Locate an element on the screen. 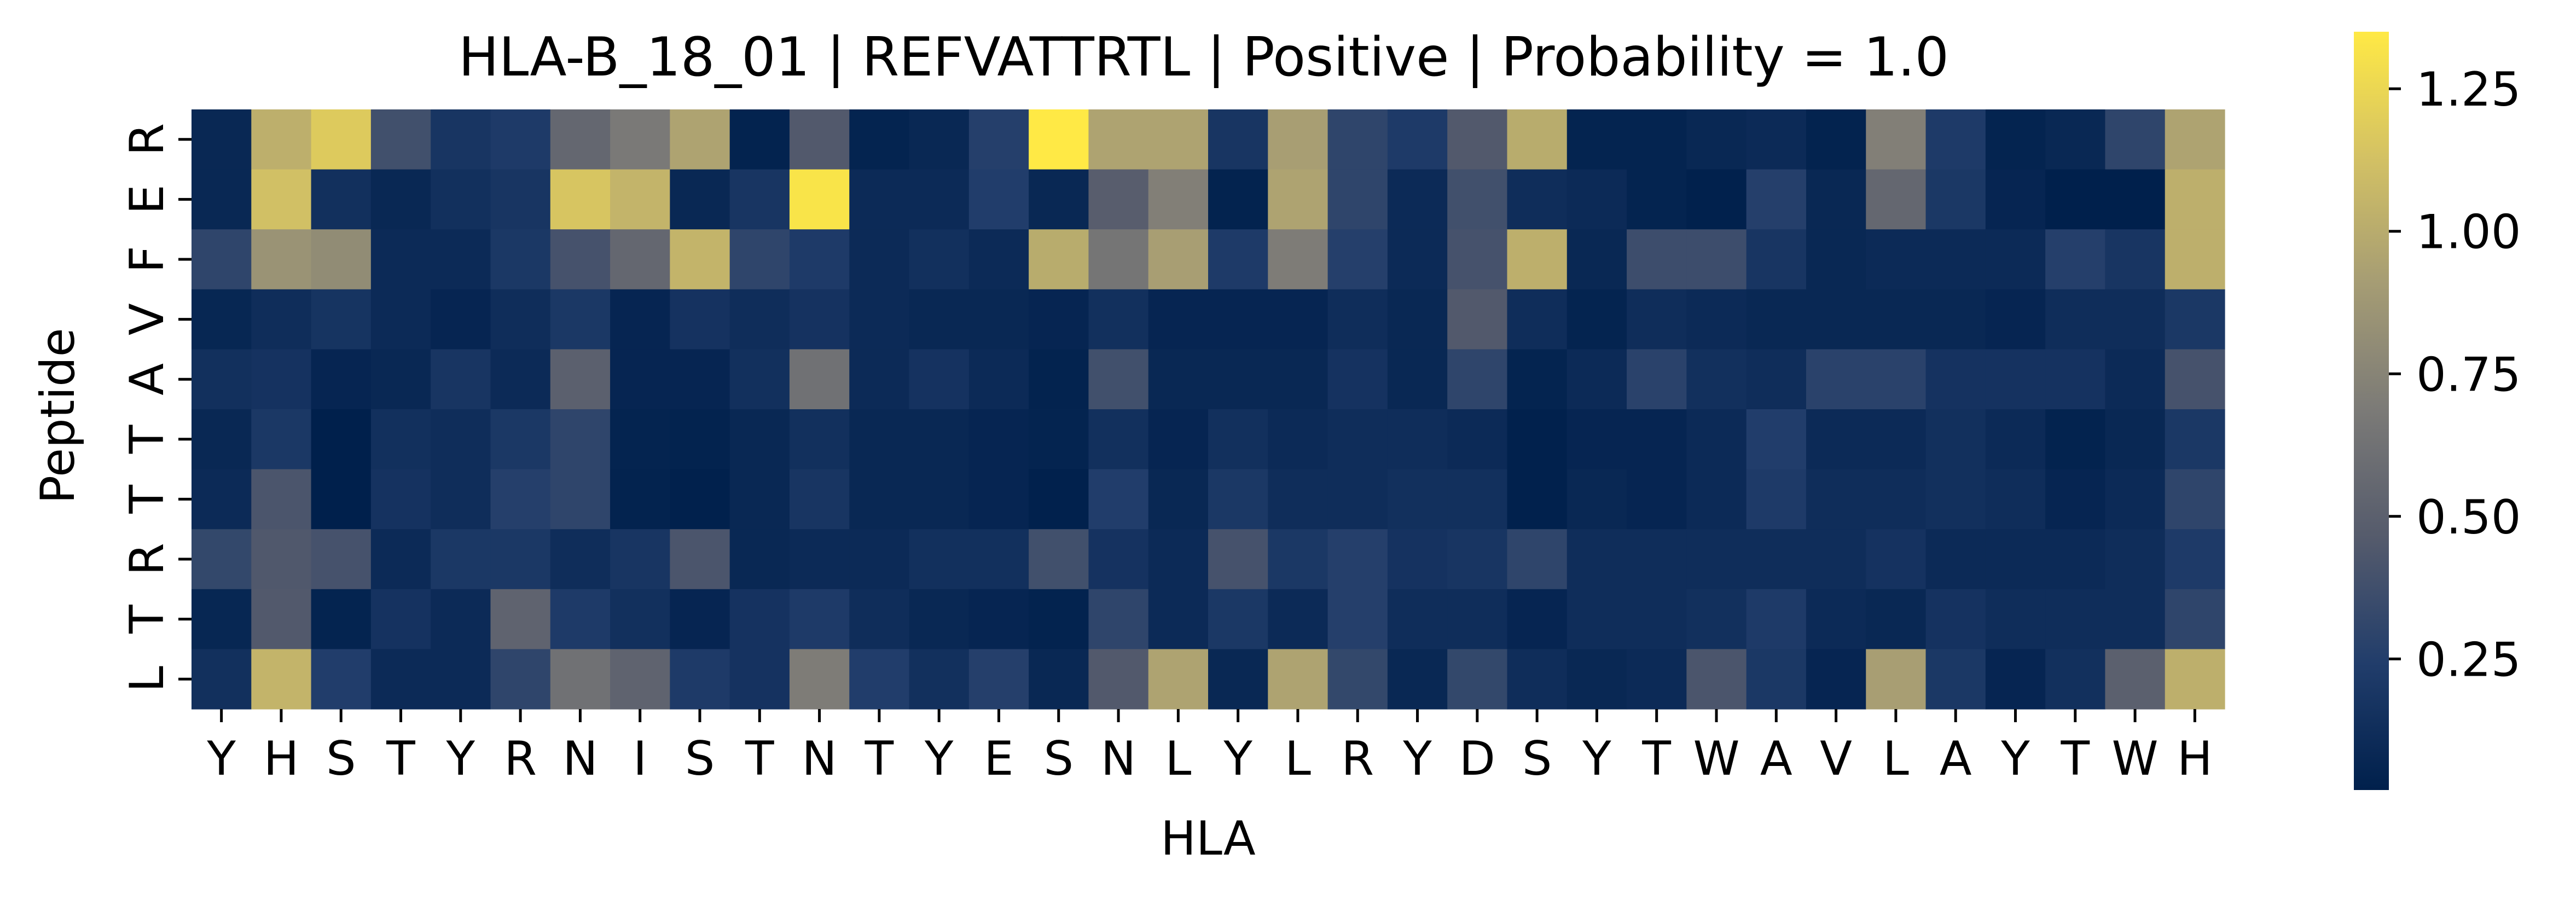 This screenshot has height=900, width=2576. x-tick-label: N is located at coordinates (820, 758).